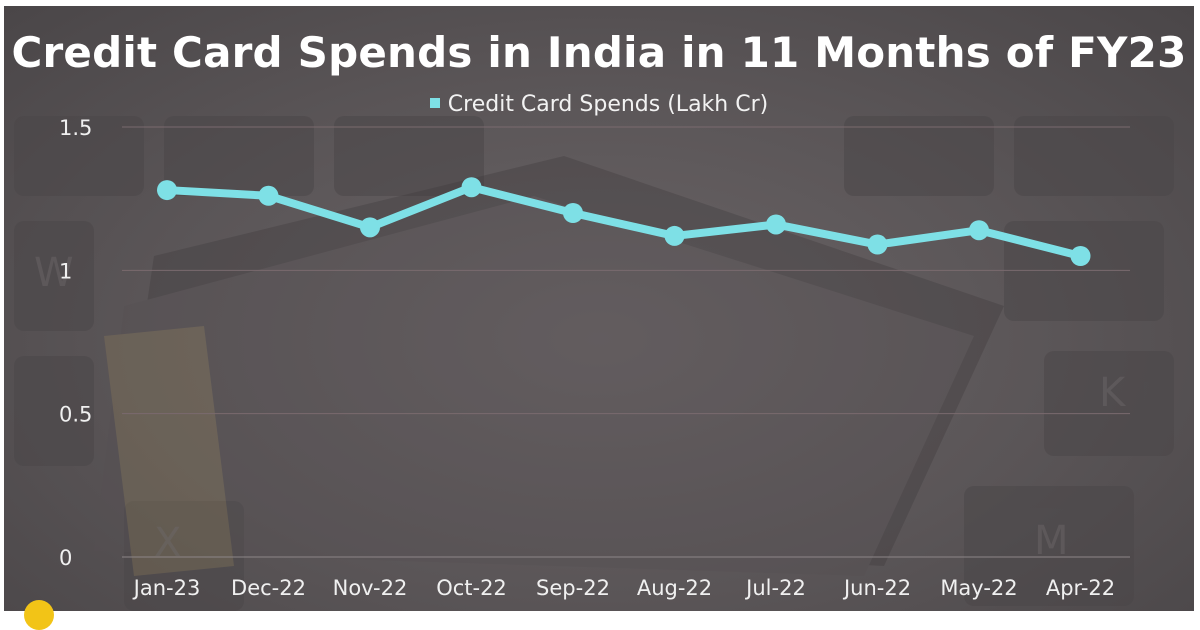 This screenshot has width=1200, height=630. Describe the element at coordinates (54, 273) in the screenshot. I see `svg-text: W` at that location.